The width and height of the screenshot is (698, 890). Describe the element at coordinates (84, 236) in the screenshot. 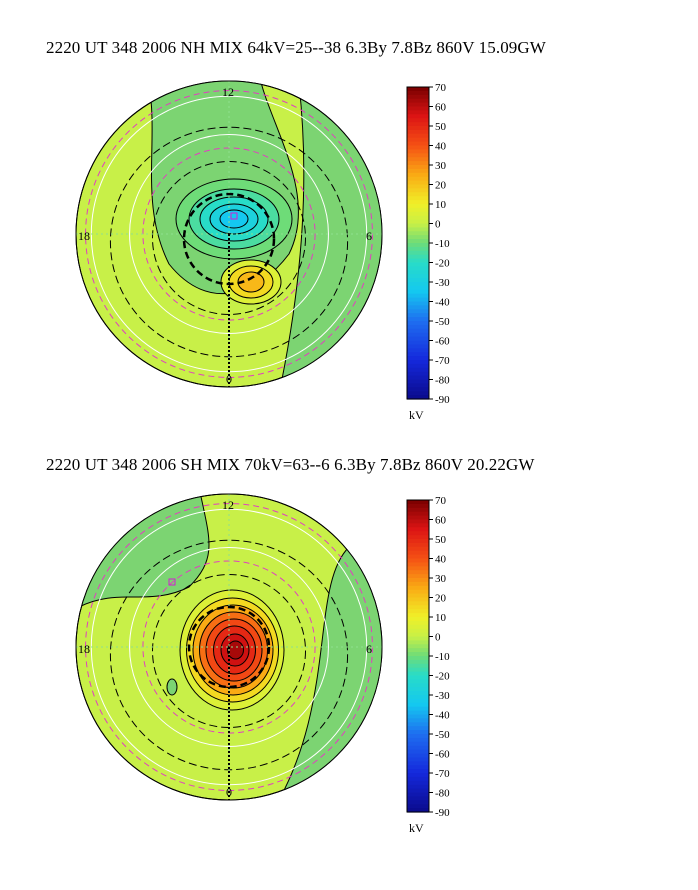

I see `mlt-label-18: 18` at that location.